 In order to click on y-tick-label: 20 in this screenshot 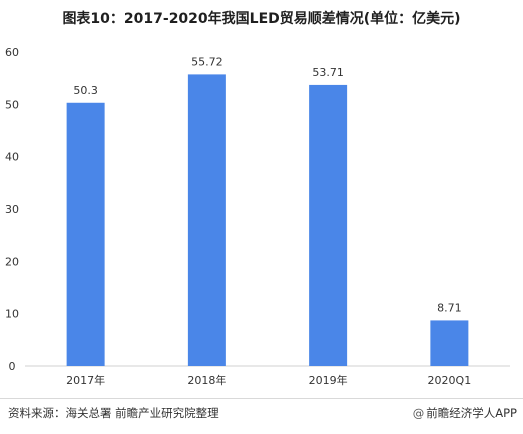, I will do `click(12, 261)`.